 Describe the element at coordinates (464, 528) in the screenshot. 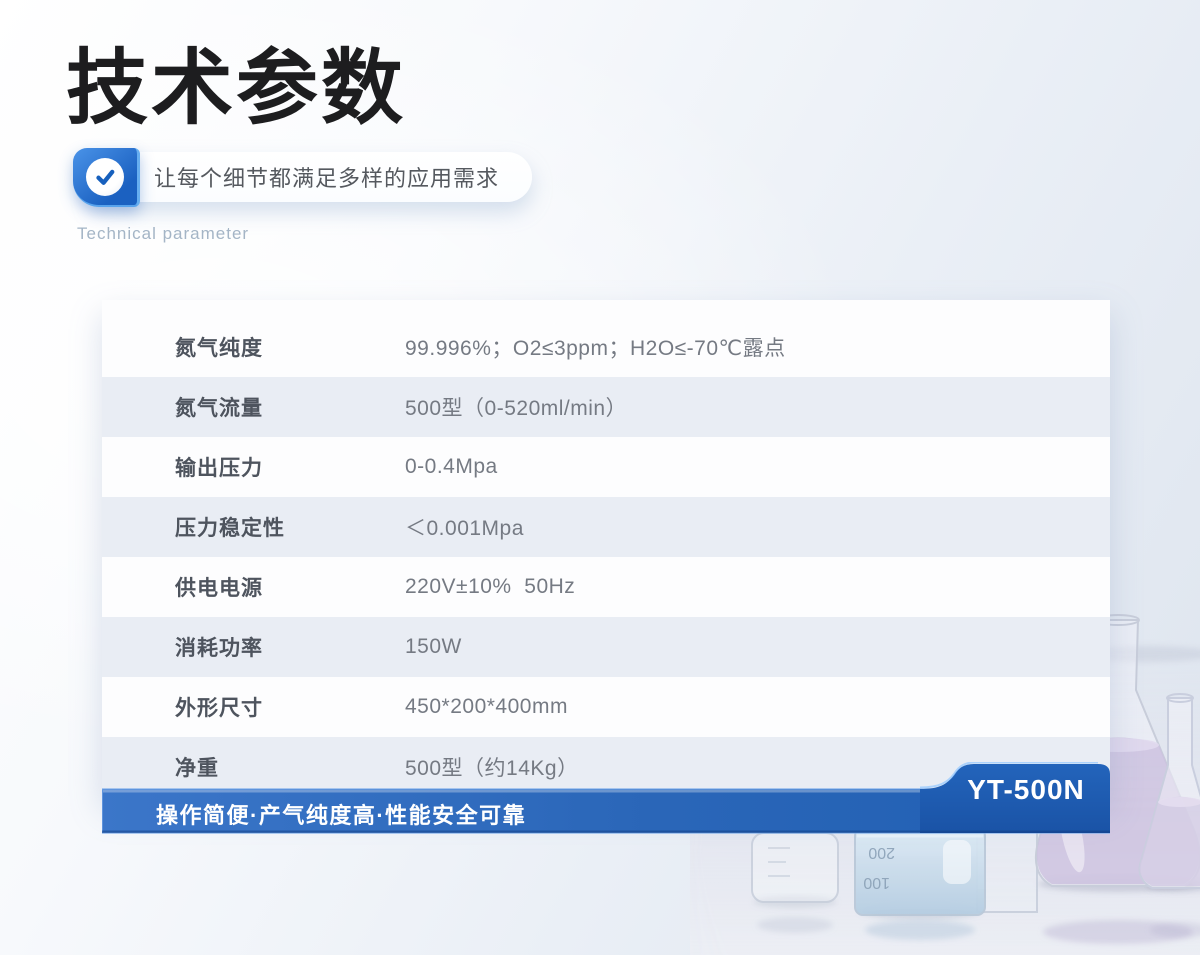

I see `spec-value: ＜0.001Mpa` at that location.